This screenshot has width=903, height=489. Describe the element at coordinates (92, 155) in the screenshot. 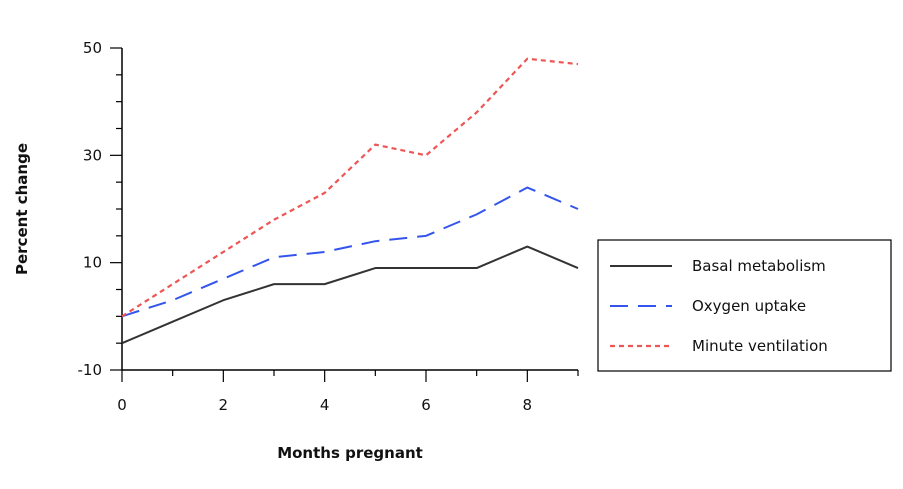

I see `y-tick-label: 30` at that location.